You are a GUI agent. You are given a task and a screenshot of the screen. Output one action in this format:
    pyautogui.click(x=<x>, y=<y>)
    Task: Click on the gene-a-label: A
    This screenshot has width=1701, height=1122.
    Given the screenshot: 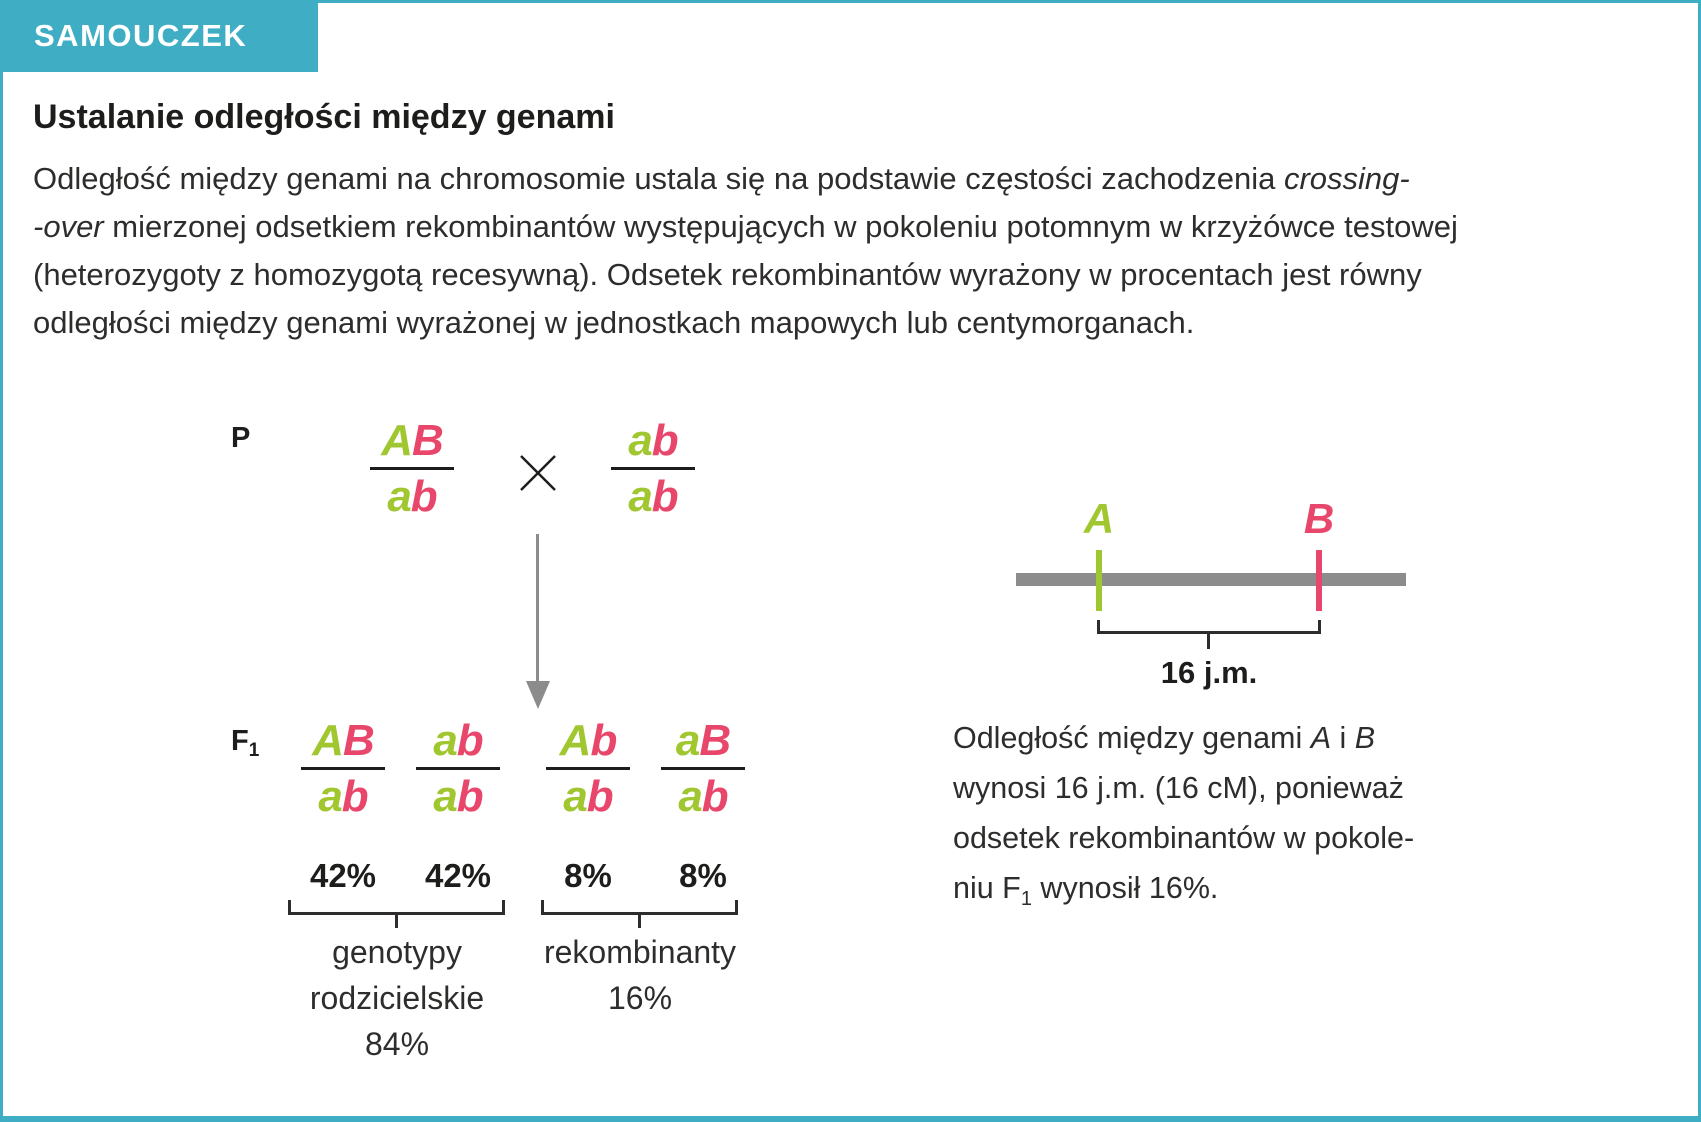 What is the action you would take?
    pyautogui.click(x=1099, y=518)
    